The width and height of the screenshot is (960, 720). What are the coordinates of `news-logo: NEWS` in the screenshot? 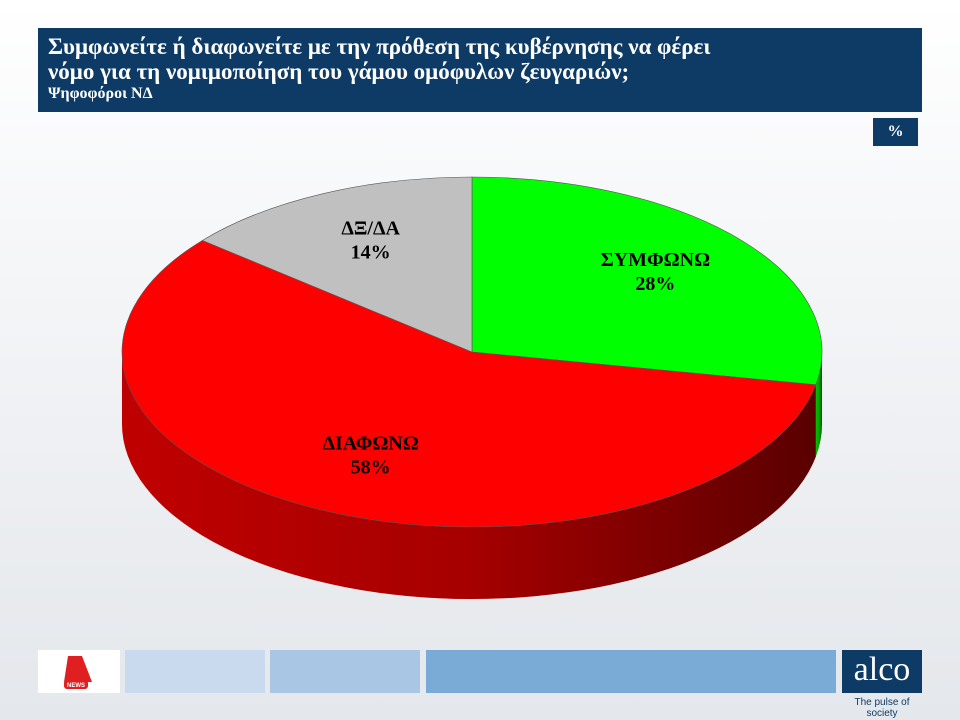 It's located at (79, 671).